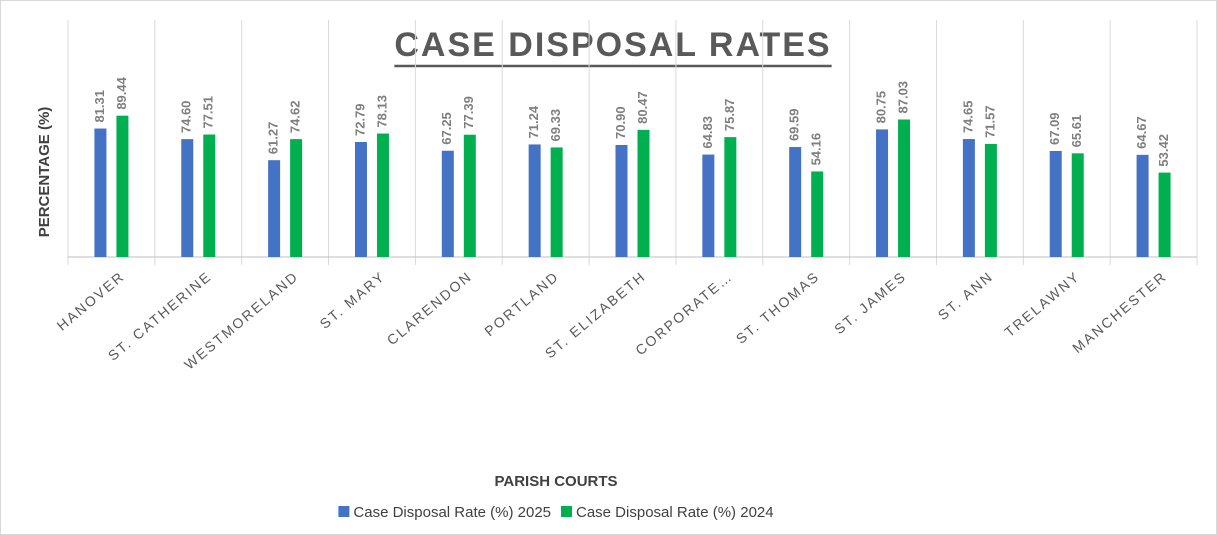 The image size is (1217, 535). What do you see at coordinates (778, 307) in the screenshot?
I see `x-tick-label: ST. THOMAS` at bounding box center [778, 307].